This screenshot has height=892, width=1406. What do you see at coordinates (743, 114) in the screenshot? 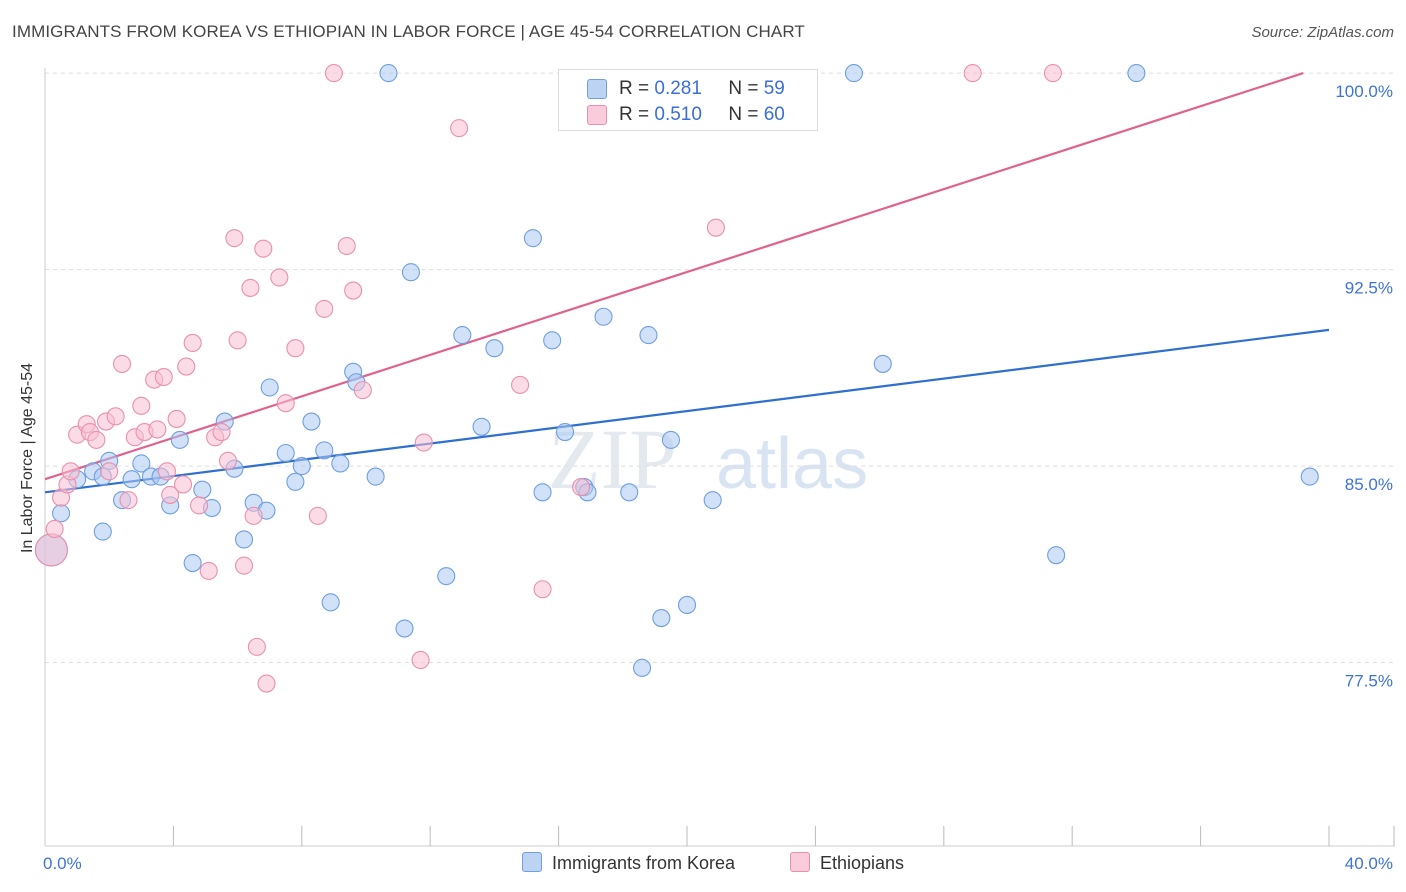
I see `legend-eth-n-label: N =` at bounding box center [743, 114].